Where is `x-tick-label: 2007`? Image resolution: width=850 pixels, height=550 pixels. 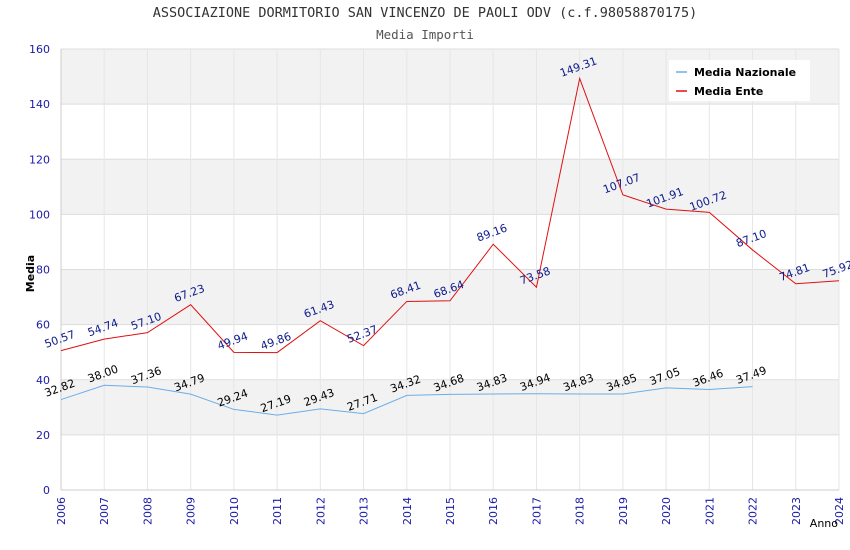 x-tick-label: 2007 is located at coordinates (104, 511).